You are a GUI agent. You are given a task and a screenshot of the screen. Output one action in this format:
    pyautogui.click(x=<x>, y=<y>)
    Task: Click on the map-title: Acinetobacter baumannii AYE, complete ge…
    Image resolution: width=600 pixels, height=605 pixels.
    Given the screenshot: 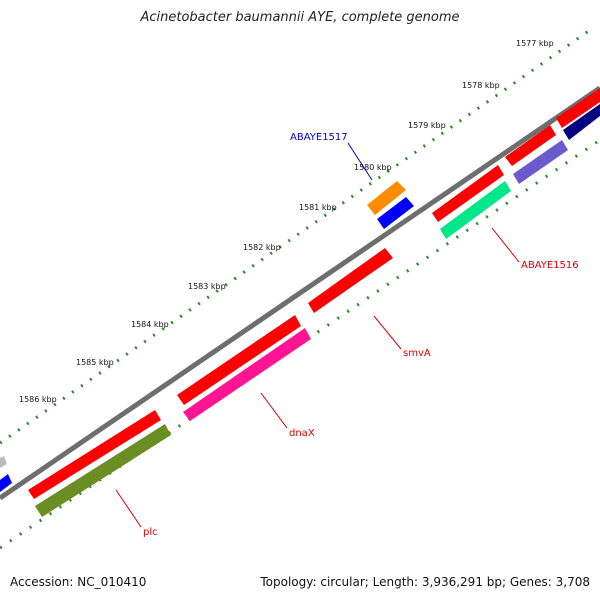 What is the action you would take?
    pyautogui.click(x=300, y=17)
    